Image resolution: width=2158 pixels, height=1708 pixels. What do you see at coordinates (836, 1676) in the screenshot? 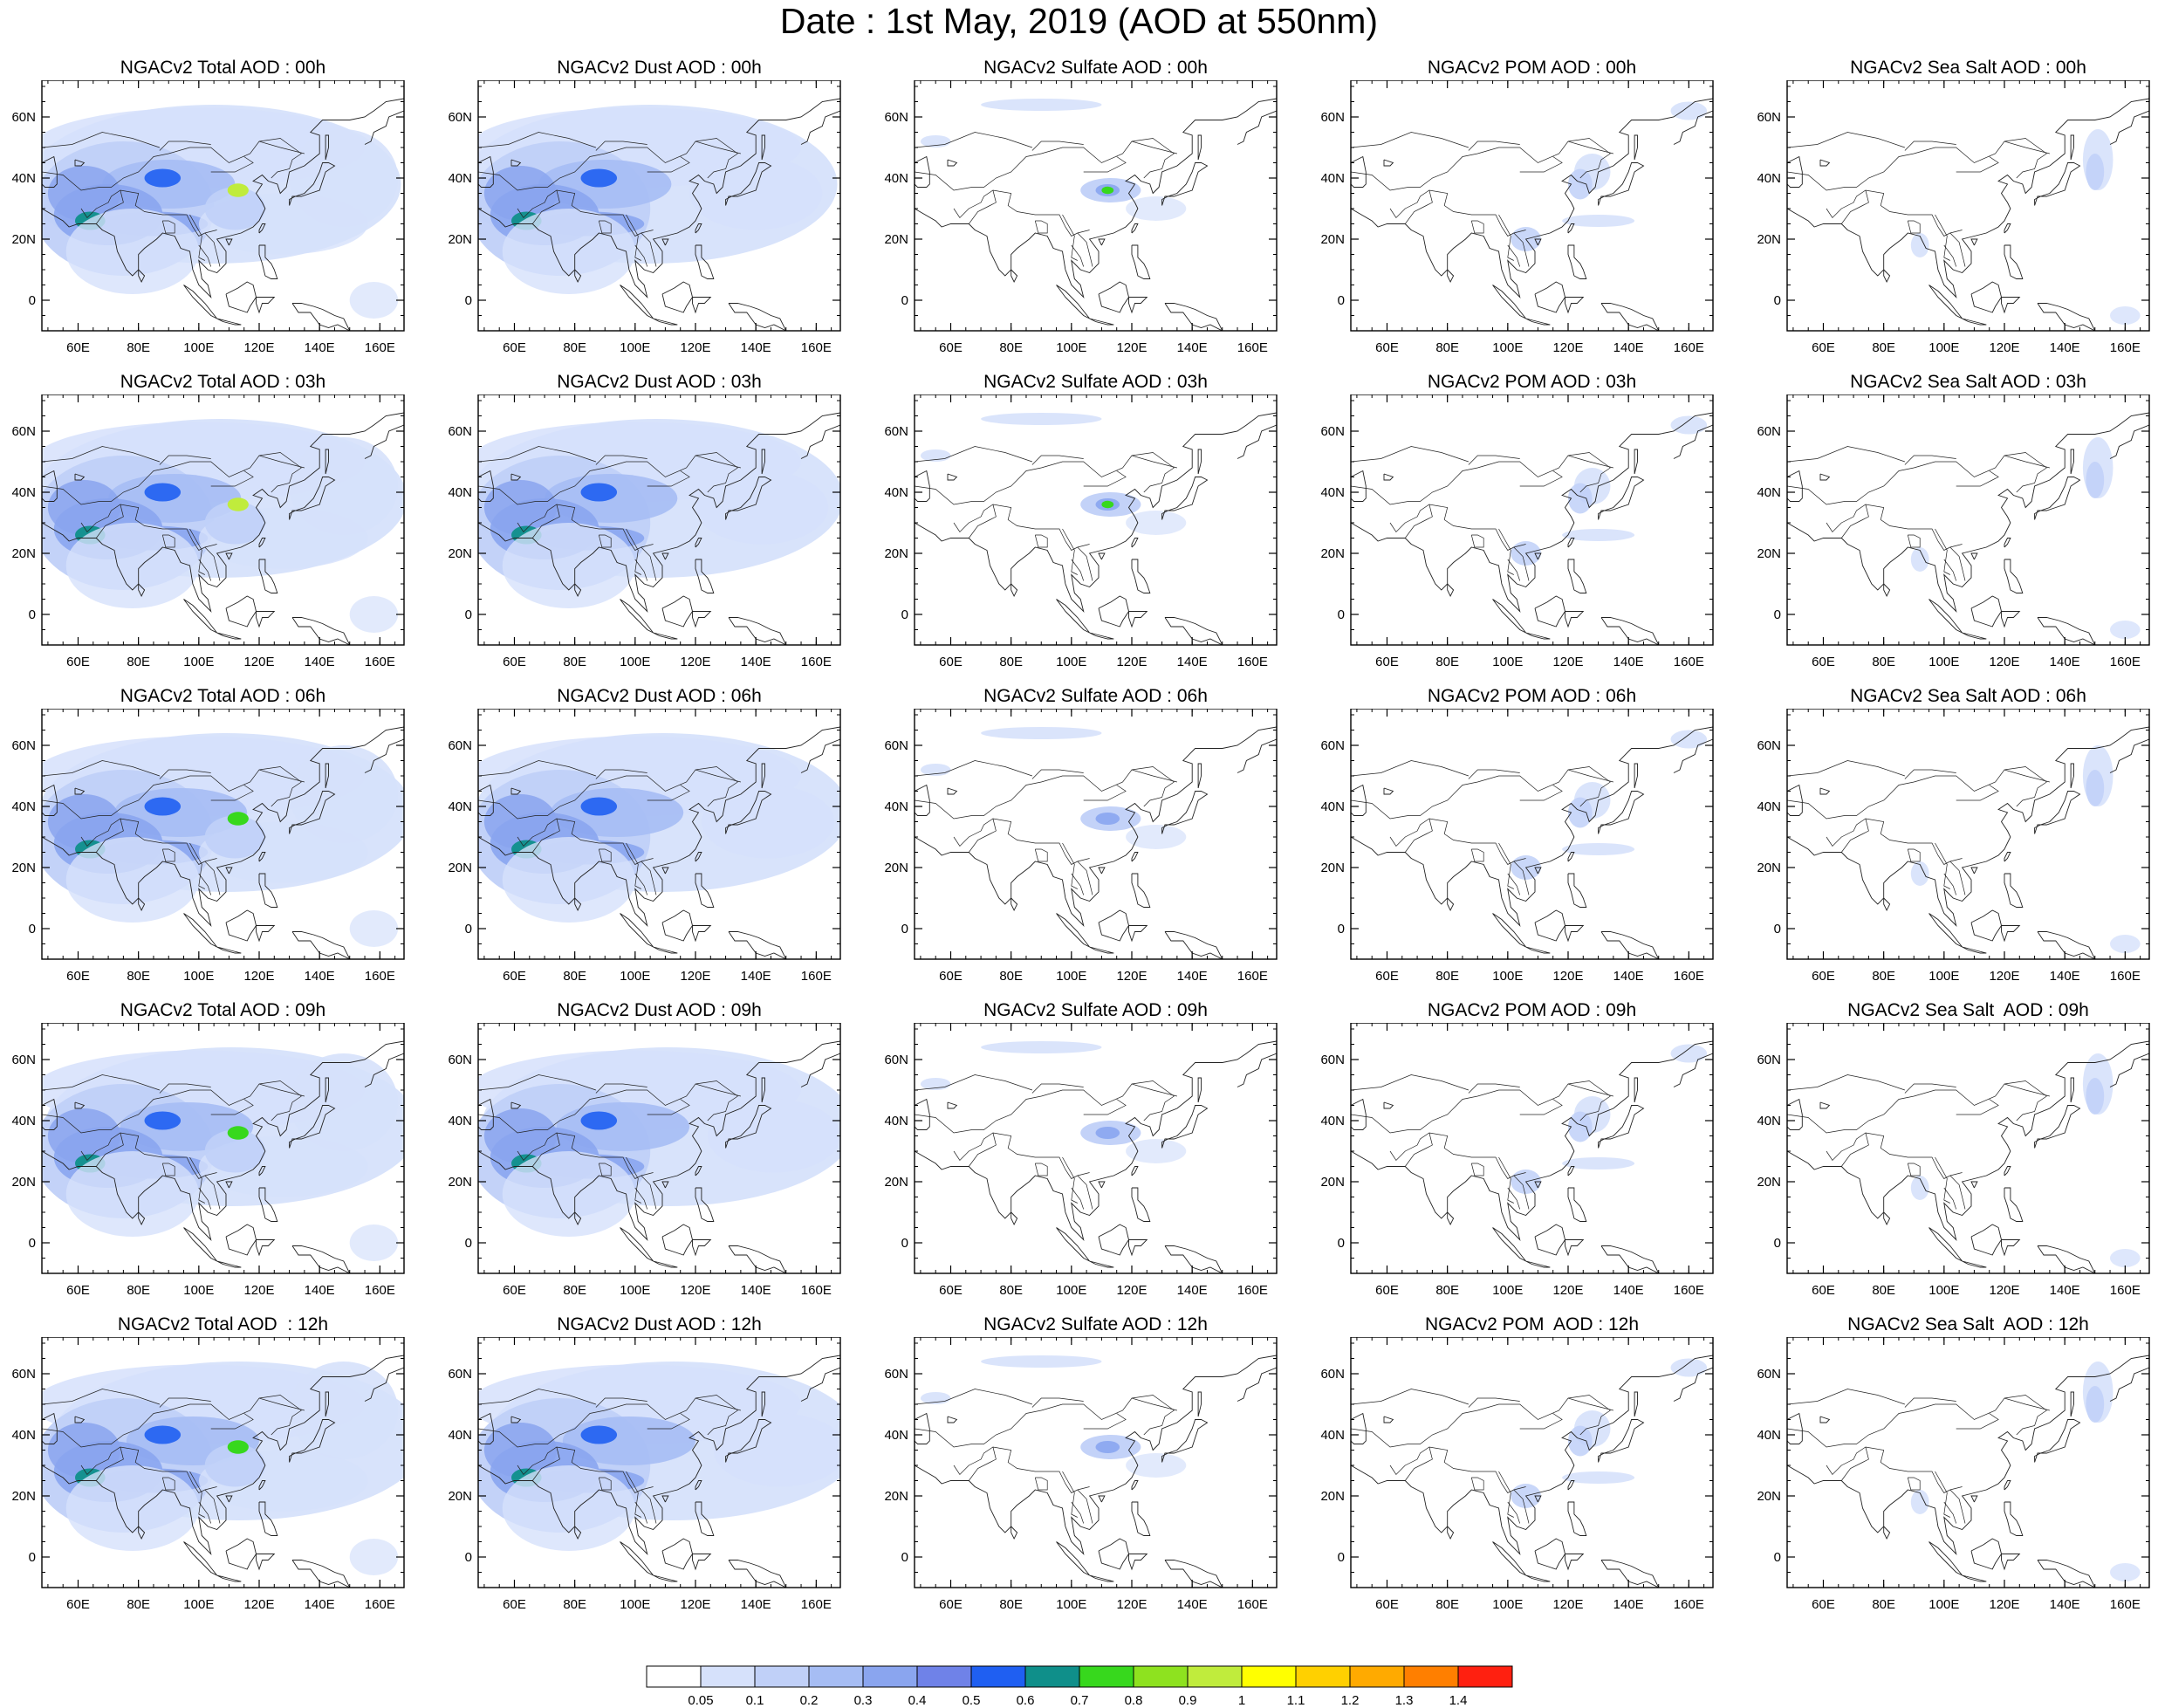
I see `colorbar-swatch` at bounding box center [836, 1676].